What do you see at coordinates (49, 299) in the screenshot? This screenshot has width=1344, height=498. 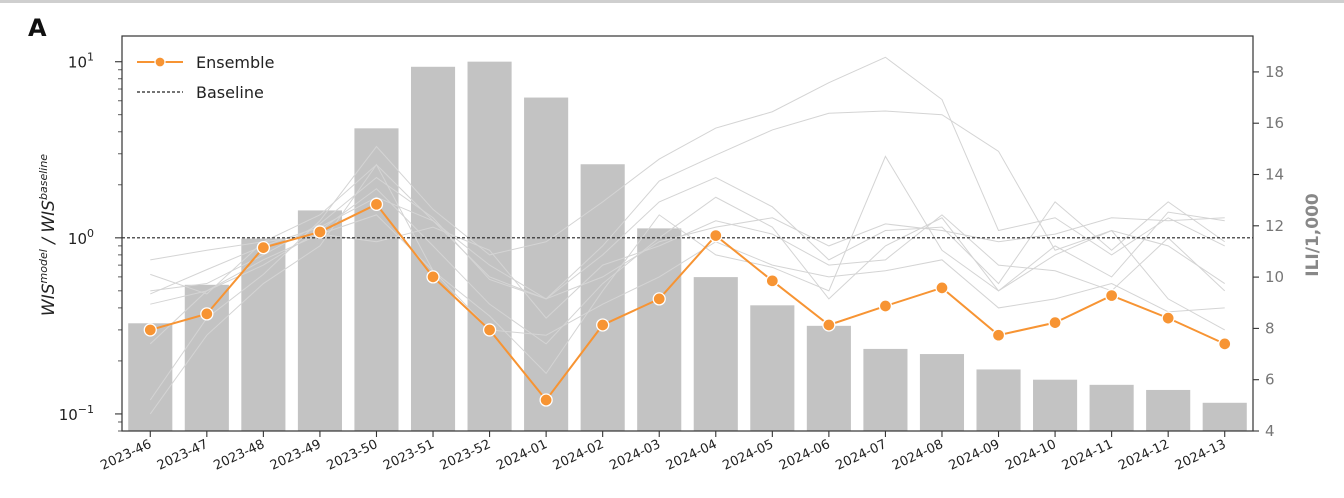 I see `left-axis-label-main: WIS` at bounding box center [49, 299].